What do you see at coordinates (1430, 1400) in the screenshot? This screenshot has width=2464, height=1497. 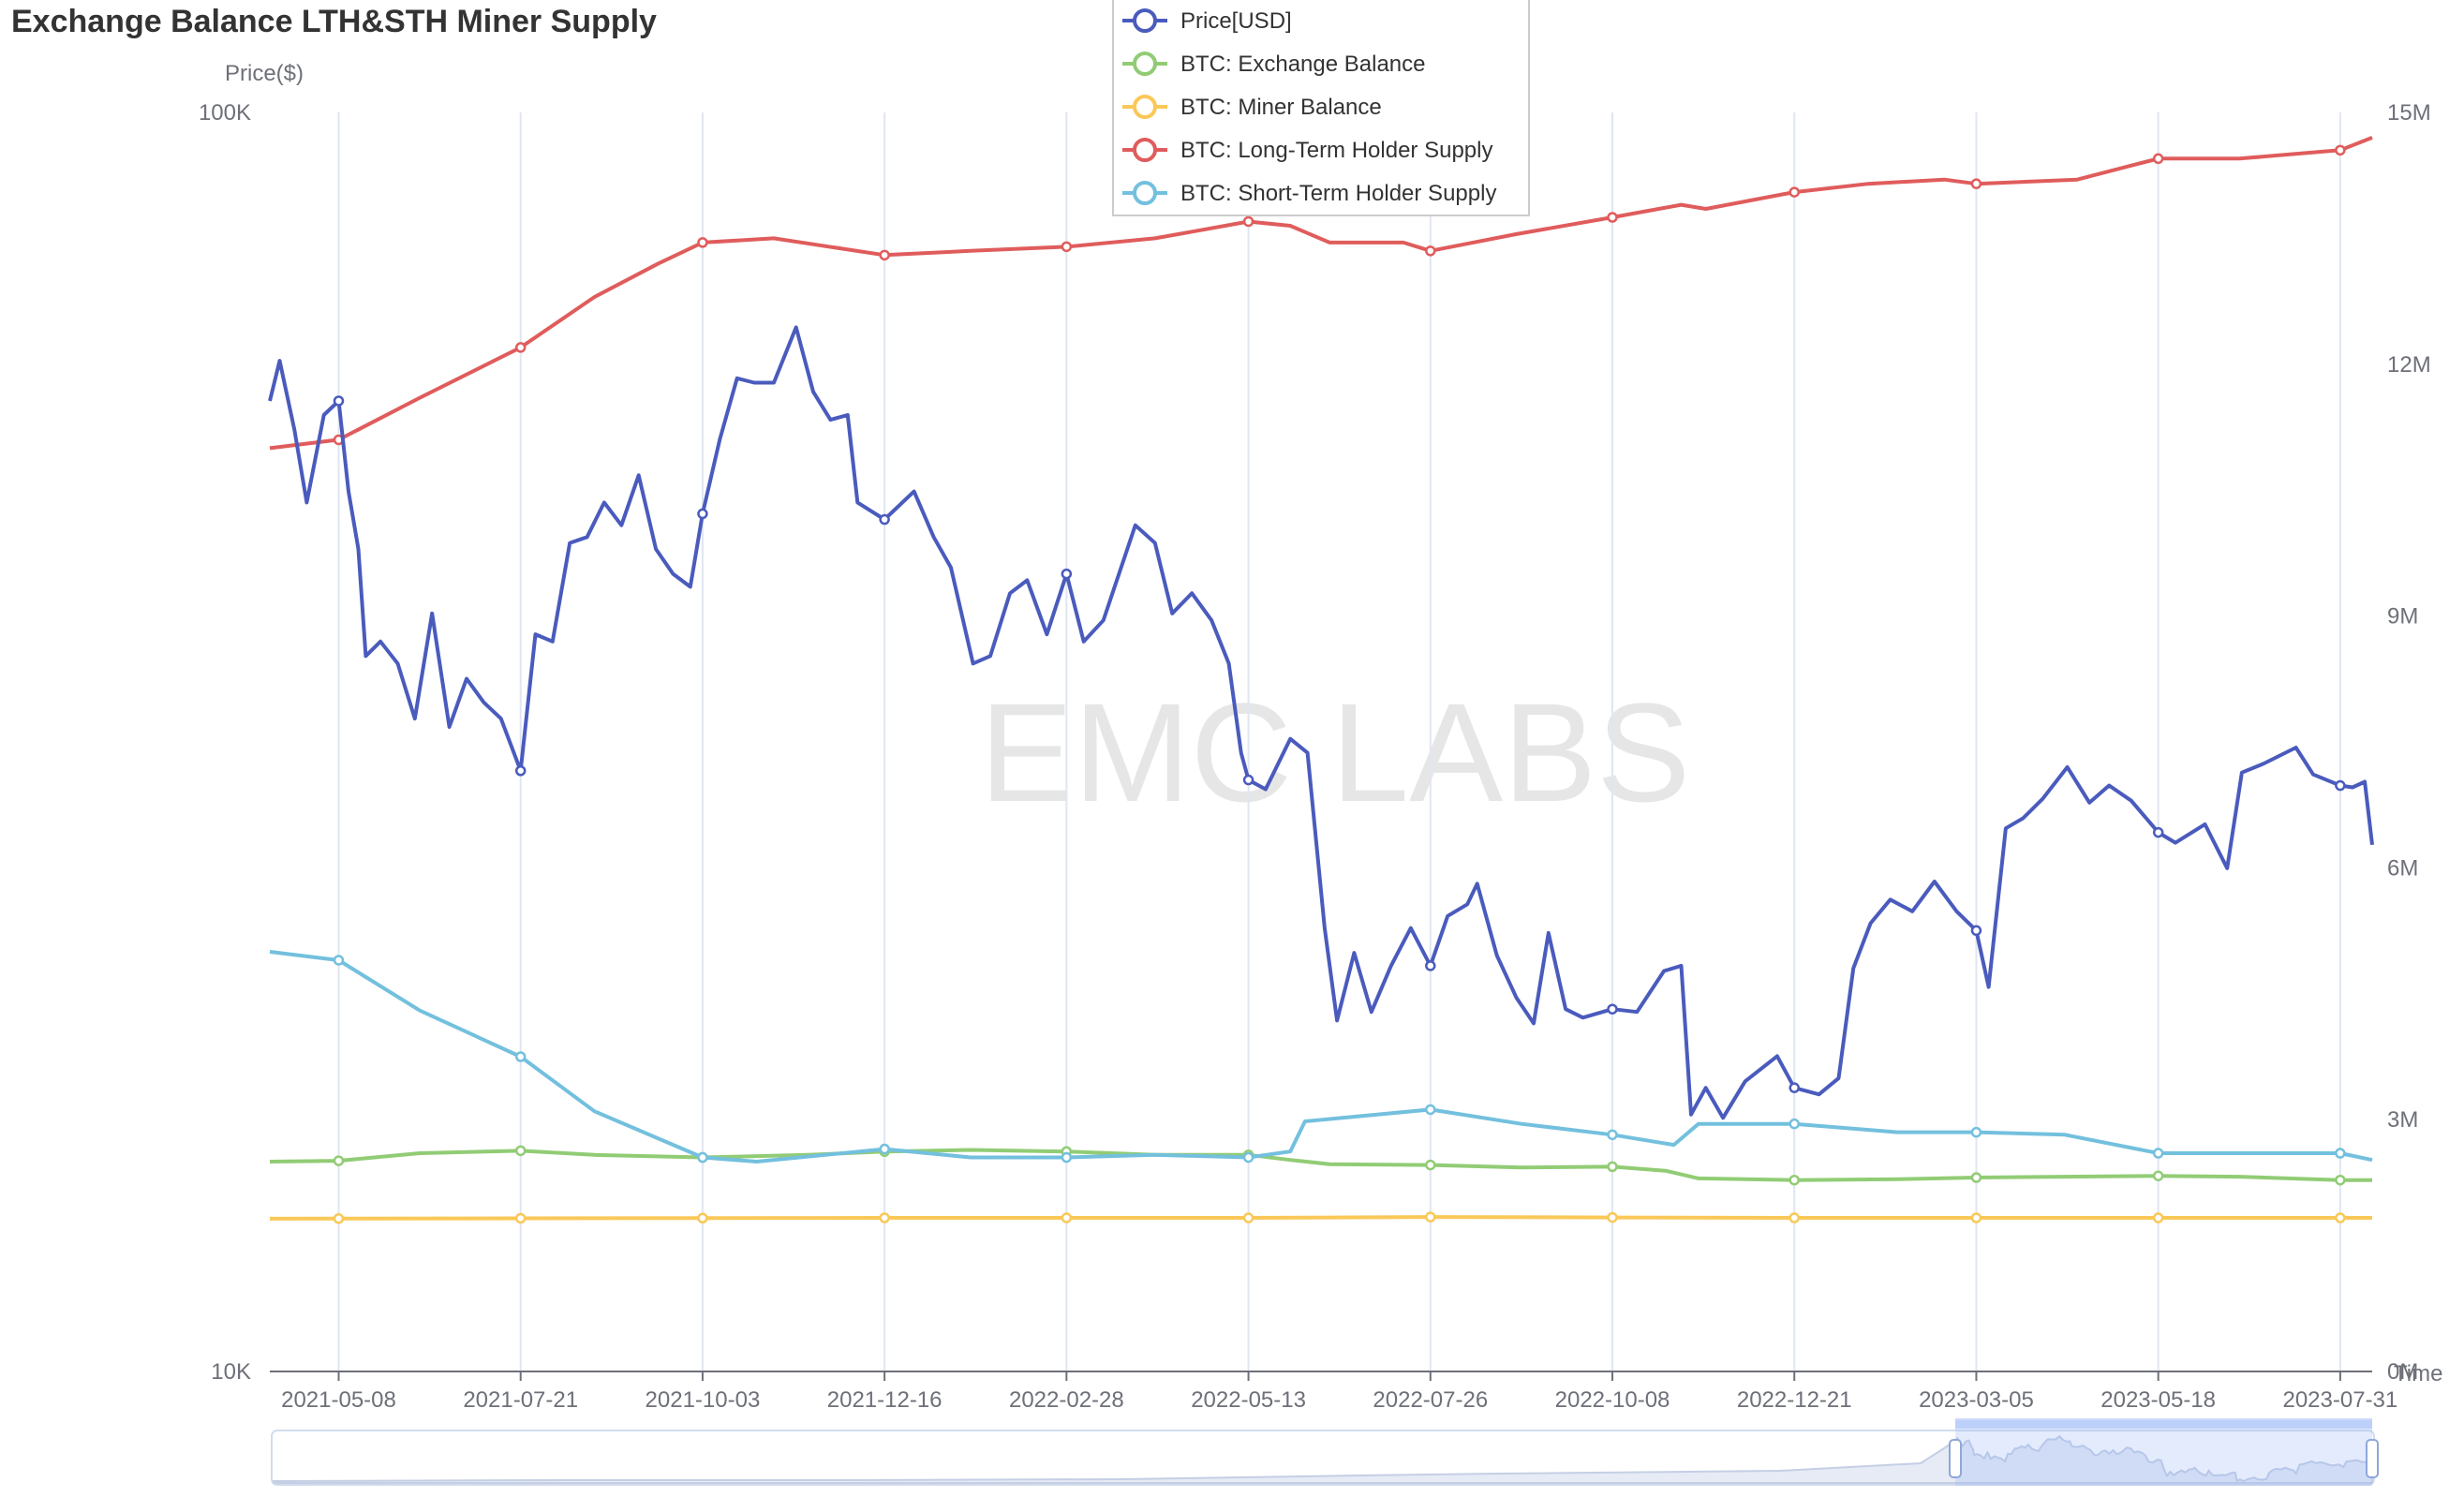 I see `x-tick-label: 2022-07-26` at bounding box center [1430, 1400].